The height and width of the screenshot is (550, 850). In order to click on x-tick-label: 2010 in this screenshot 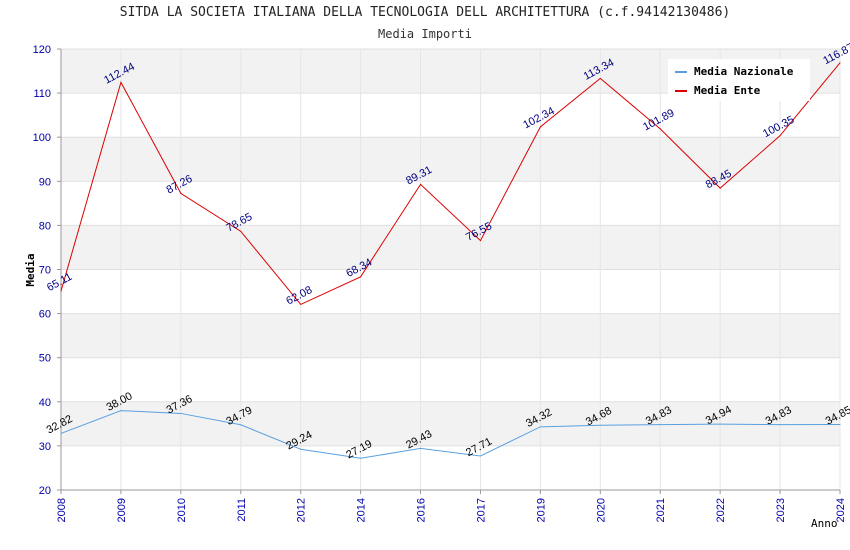, I will do `click(182, 510)`.